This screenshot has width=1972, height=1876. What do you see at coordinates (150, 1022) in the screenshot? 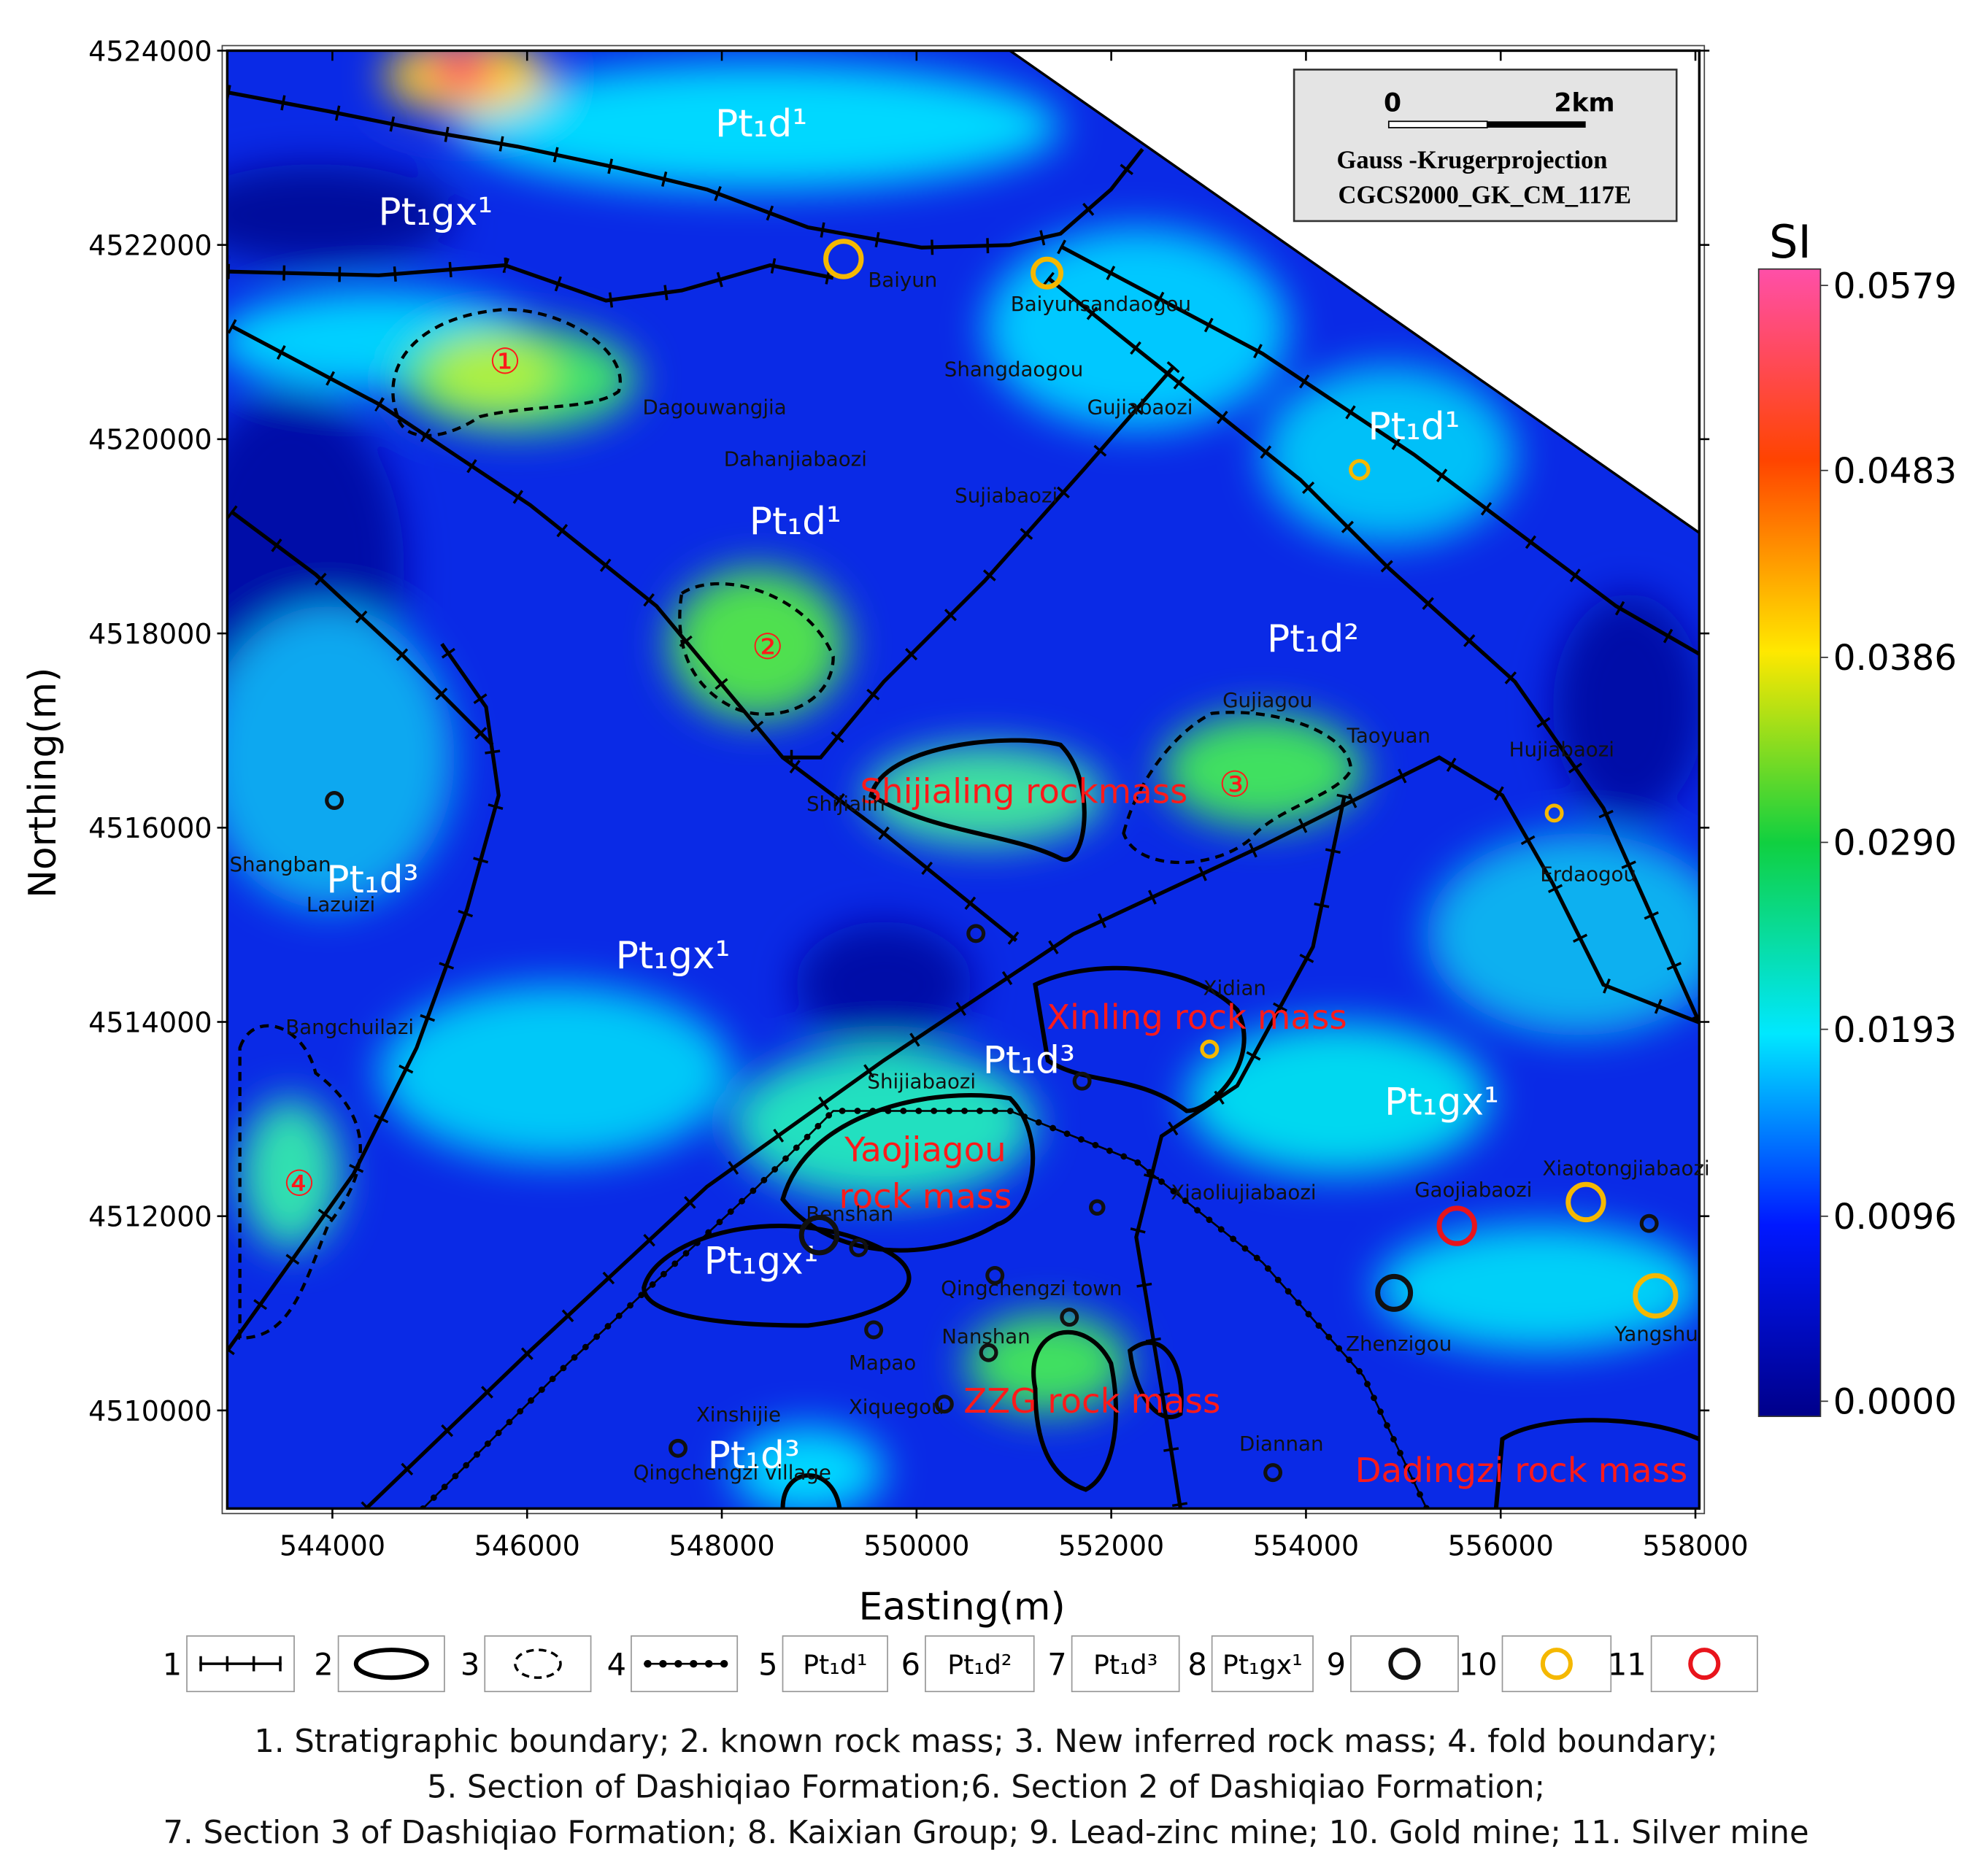
I see `y-tick-label: 4514000` at bounding box center [150, 1022].